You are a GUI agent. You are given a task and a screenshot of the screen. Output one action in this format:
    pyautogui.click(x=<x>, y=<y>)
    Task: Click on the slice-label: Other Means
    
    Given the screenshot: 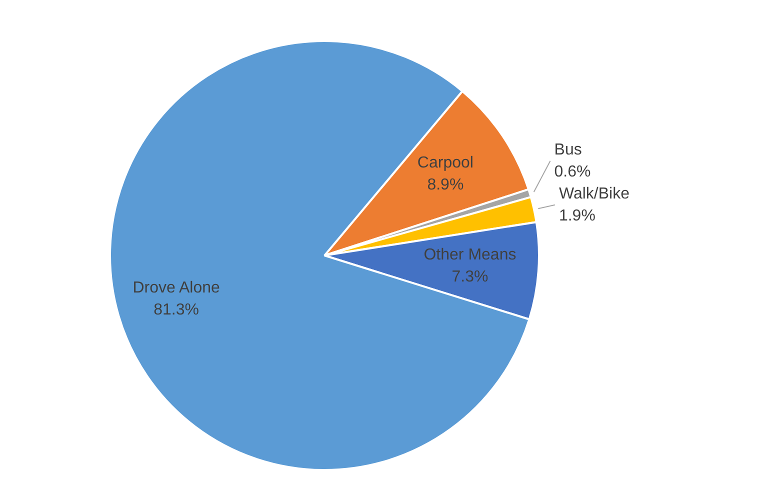 What is the action you would take?
    pyautogui.click(x=470, y=255)
    